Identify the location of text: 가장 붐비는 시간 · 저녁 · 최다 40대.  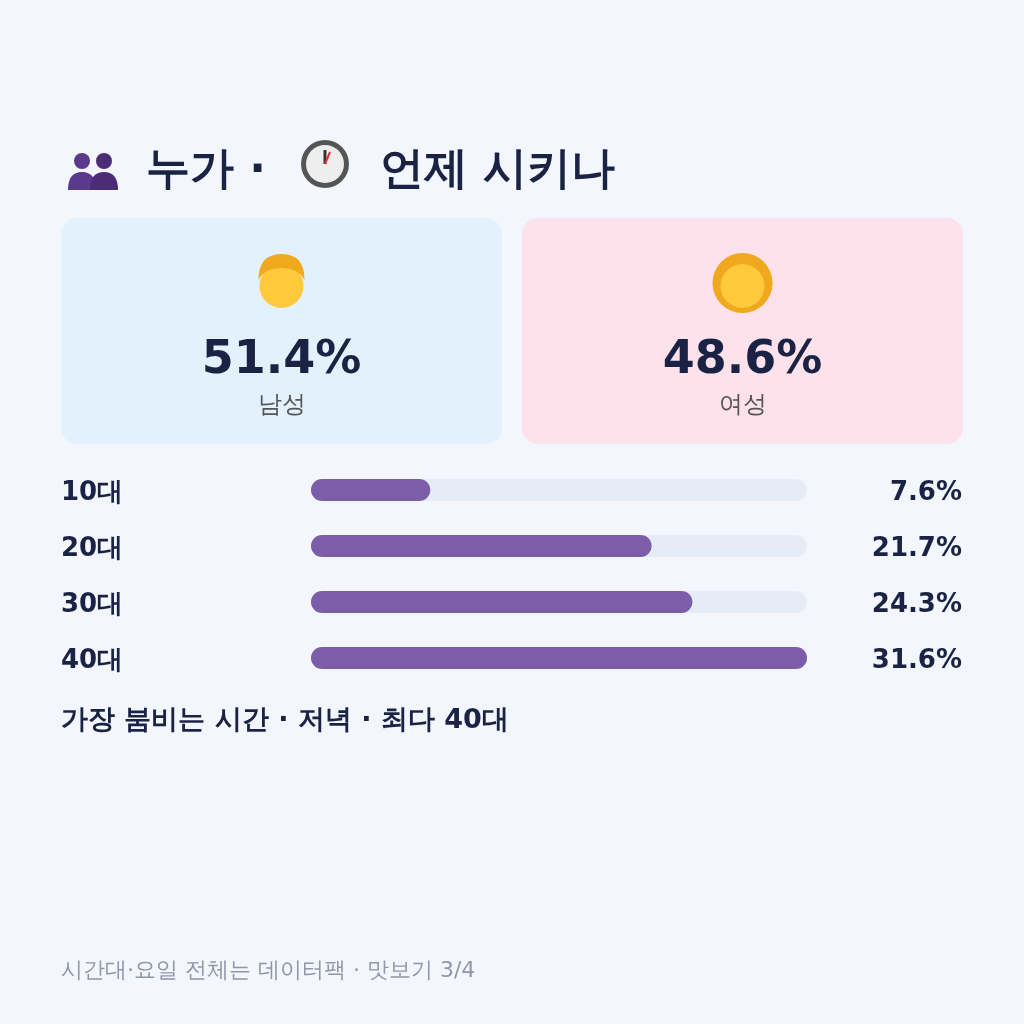
(285, 718).